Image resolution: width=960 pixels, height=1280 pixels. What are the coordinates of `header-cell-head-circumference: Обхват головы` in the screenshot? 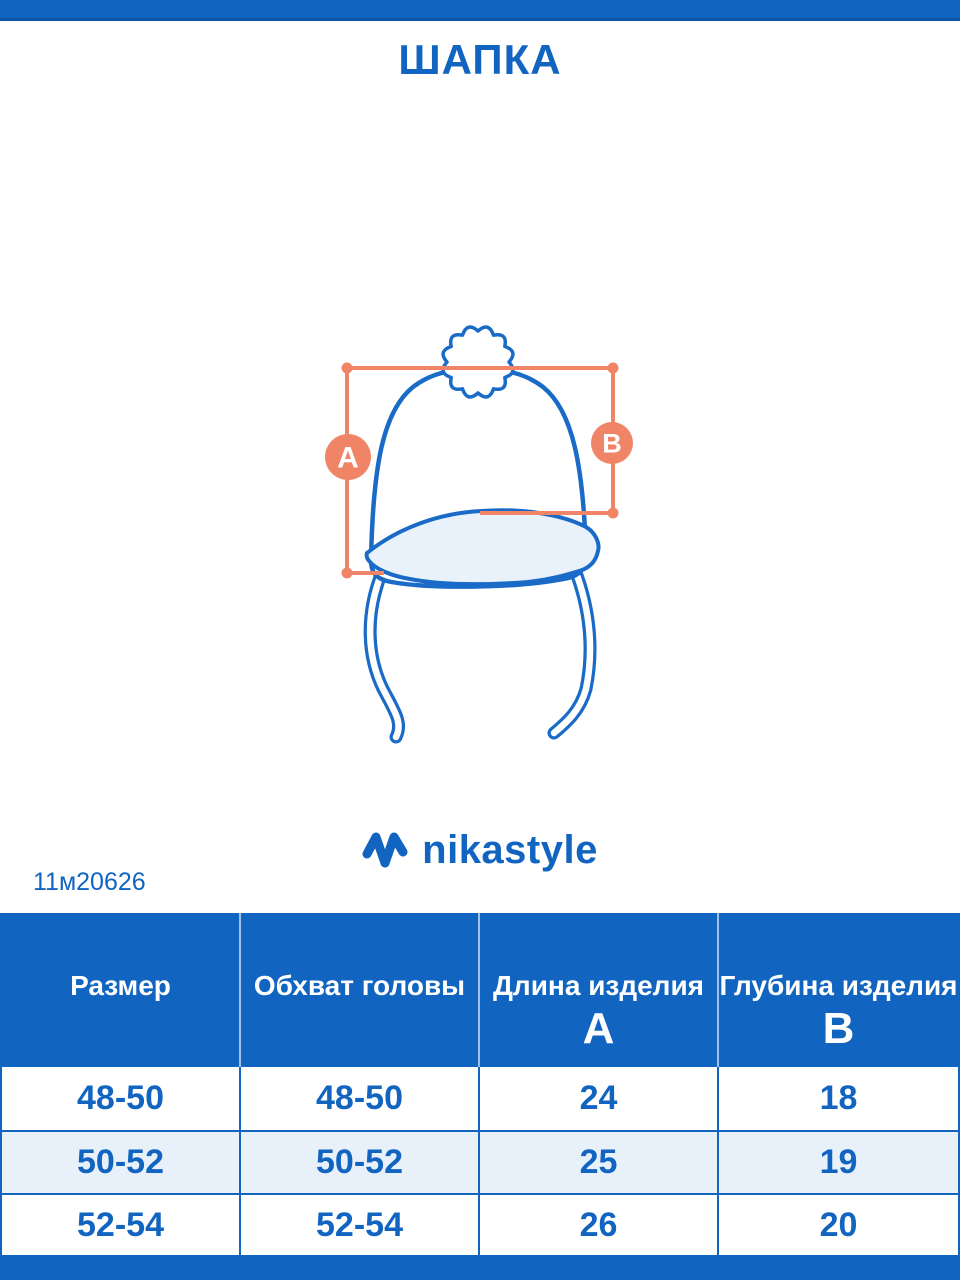 It's located at (360, 990).